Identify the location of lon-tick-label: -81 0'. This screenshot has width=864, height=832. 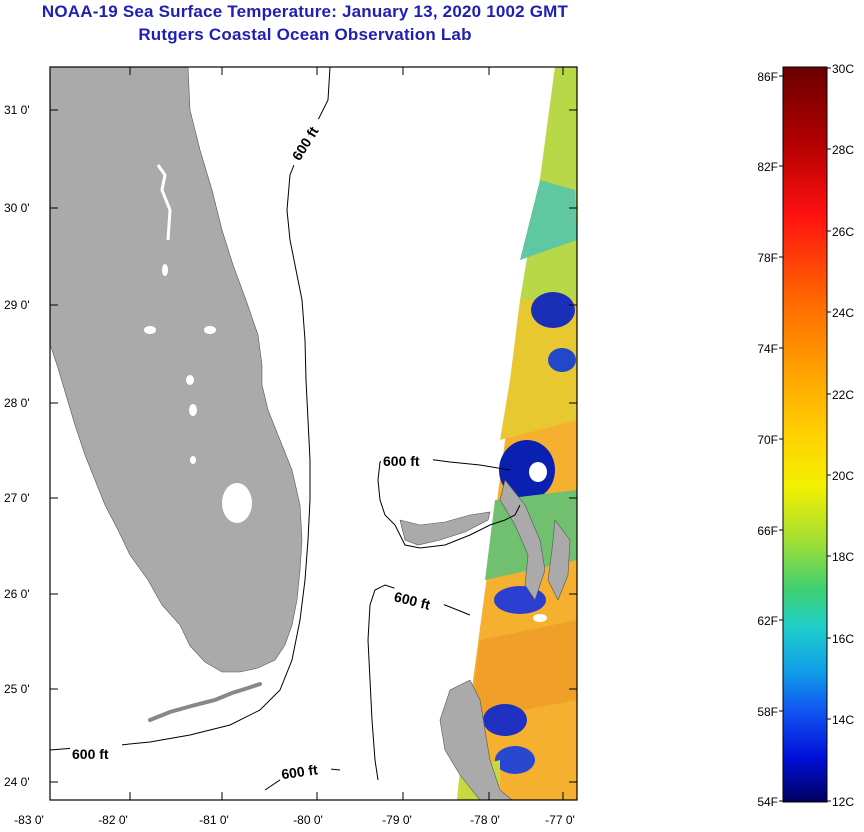
(214, 820).